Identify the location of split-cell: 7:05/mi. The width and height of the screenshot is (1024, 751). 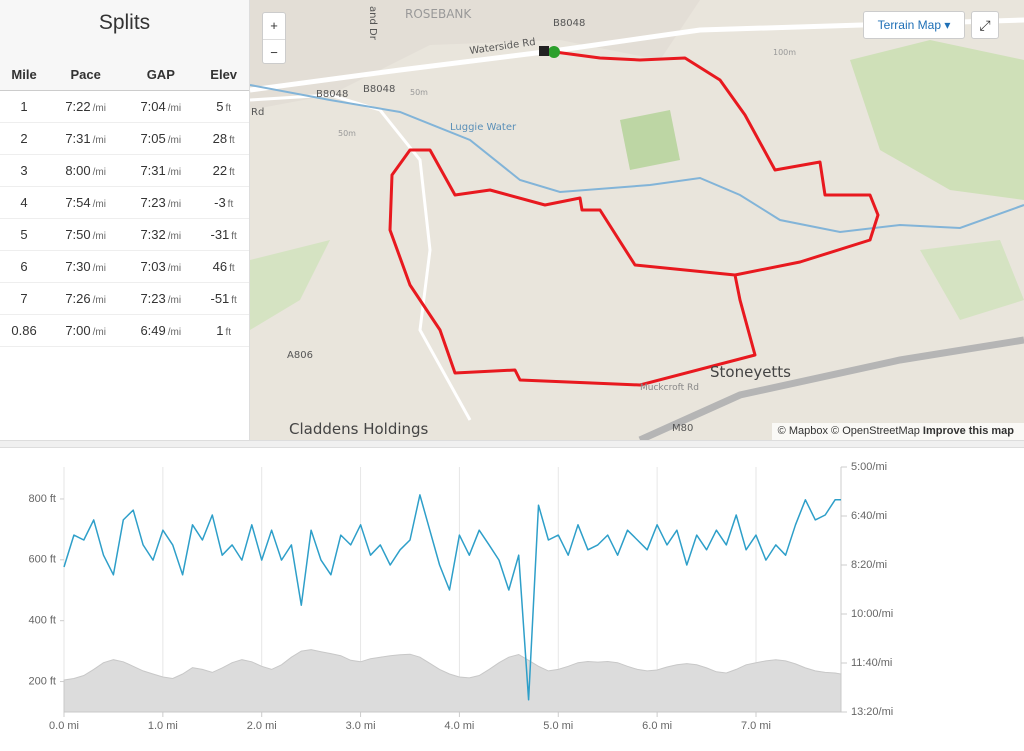
(161, 138).